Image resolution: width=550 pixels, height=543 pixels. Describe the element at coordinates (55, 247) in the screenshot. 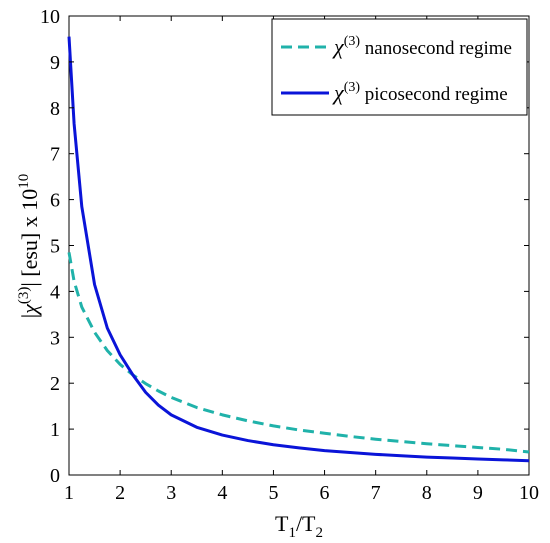

I see `y-tick-label: 5` at that location.